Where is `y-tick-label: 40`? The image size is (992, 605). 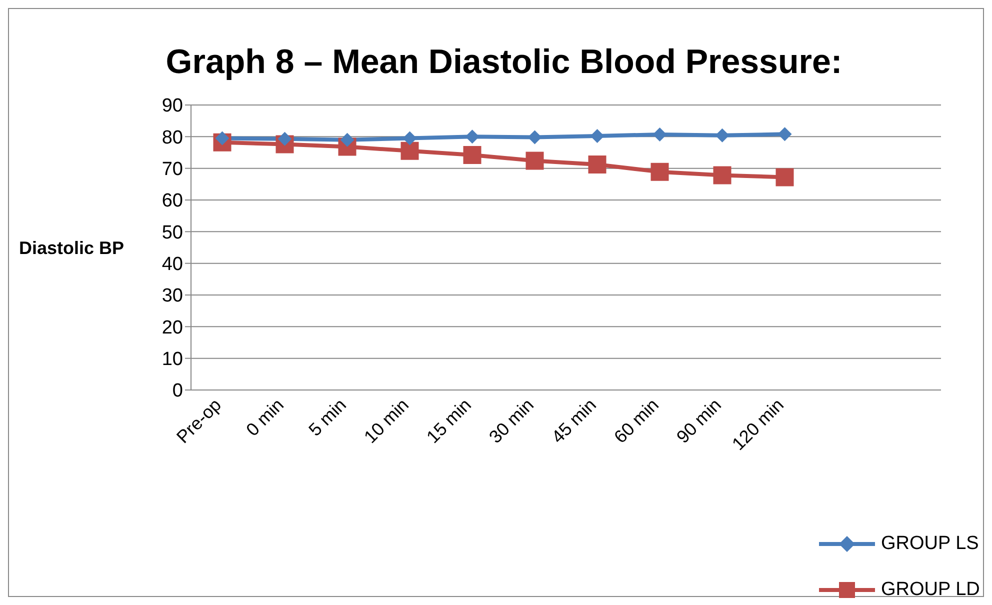 y-tick-label: 40 is located at coordinates (172, 265).